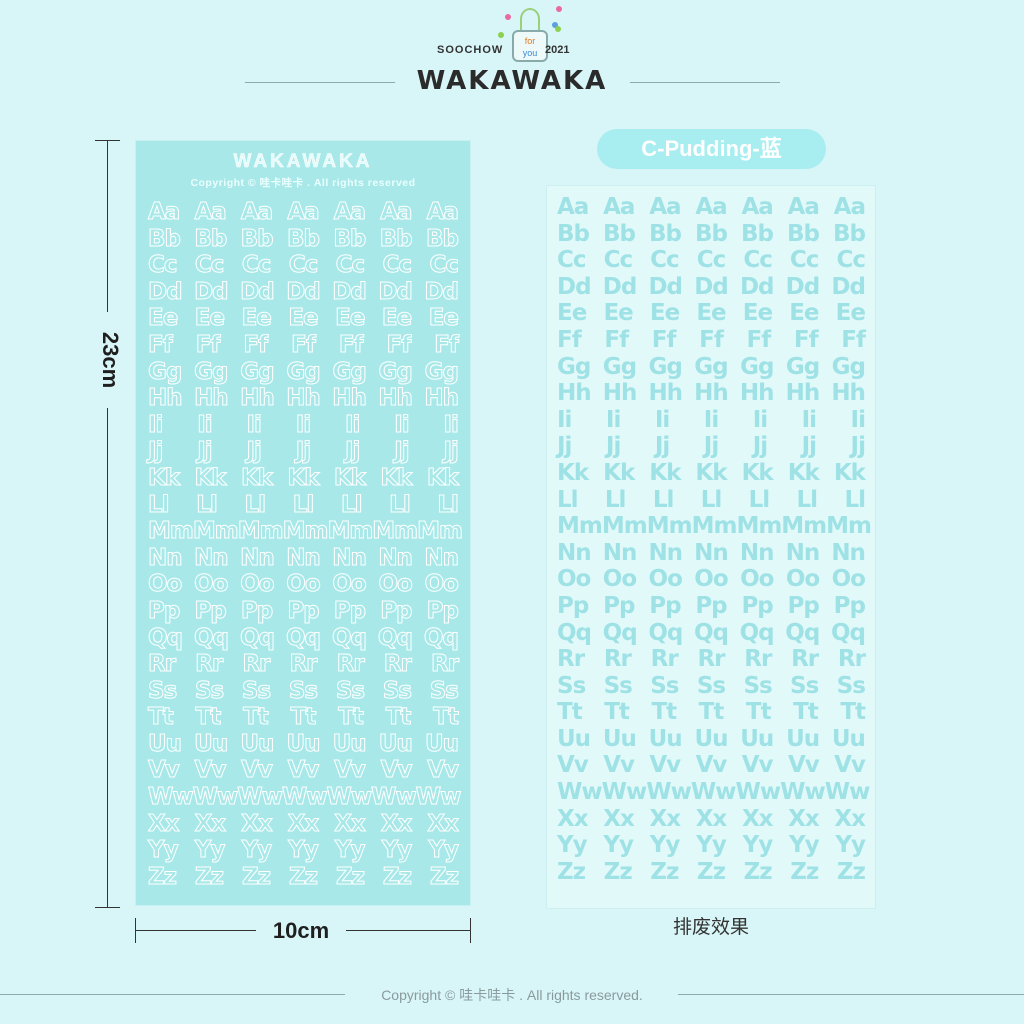 The width and height of the screenshot is (1024, 1024). I want to click on letter-row-k: Kk Kk Kk Kk Kk Kk Kk, so click(303, 478).